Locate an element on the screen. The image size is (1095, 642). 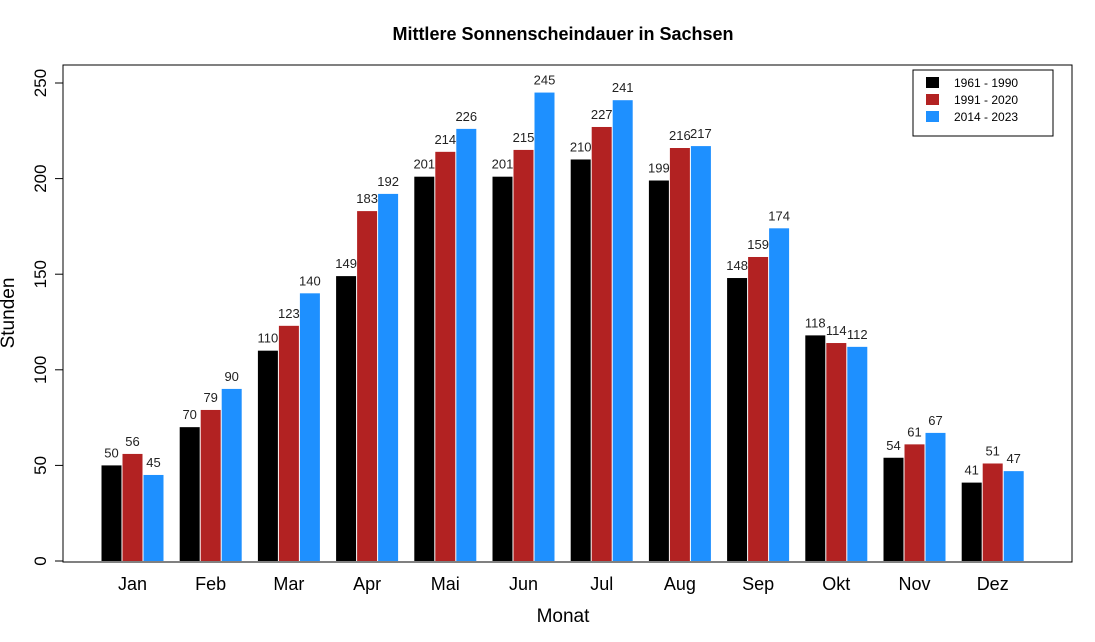
bar-value-label: 217 is located at coordinates (701, 133).